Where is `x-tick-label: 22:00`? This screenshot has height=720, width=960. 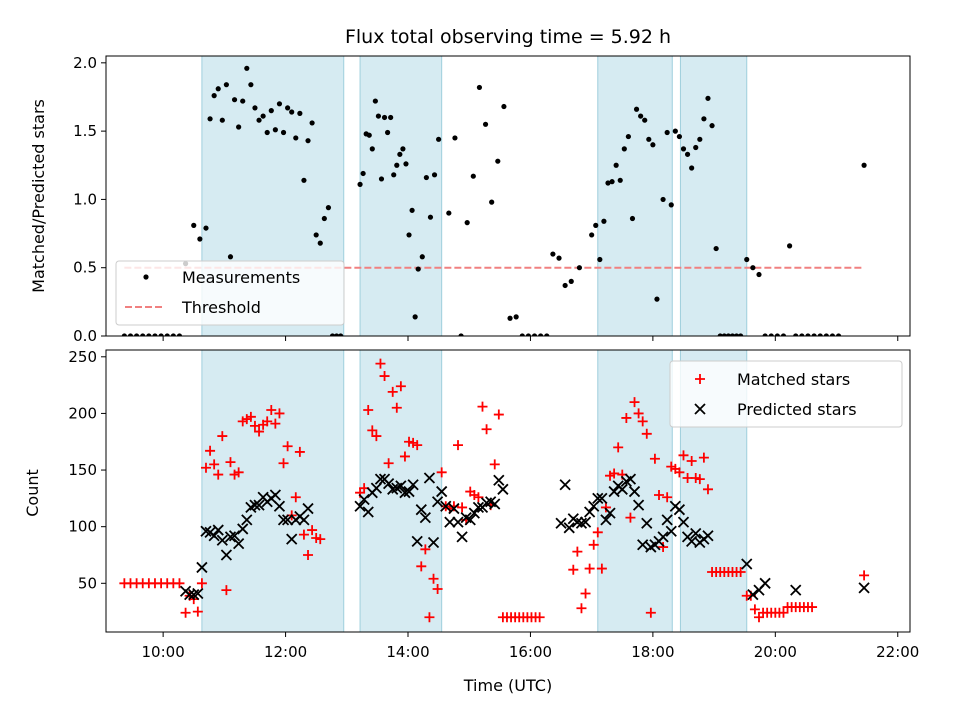
x-tick-label: 22:00 is located at coordinates (897, 652).